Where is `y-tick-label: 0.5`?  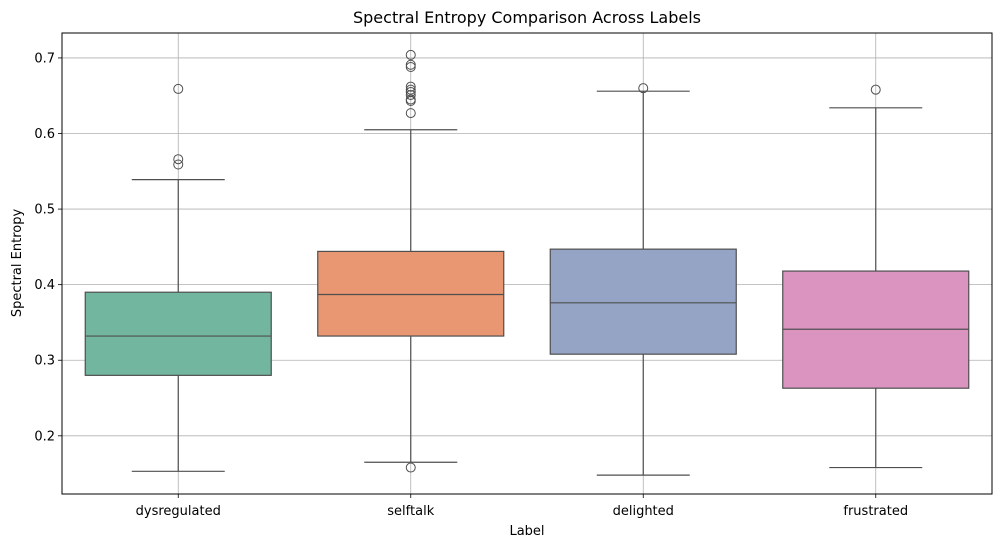
y-tick-label: 0.5 is located at coordinates (44, 210).